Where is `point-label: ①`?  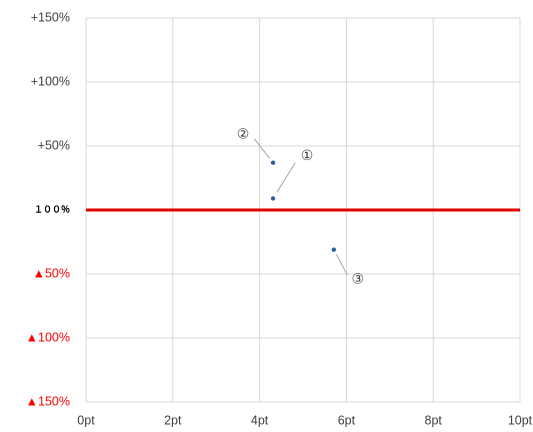
point-label: ① is located at coordinates (307, 155).